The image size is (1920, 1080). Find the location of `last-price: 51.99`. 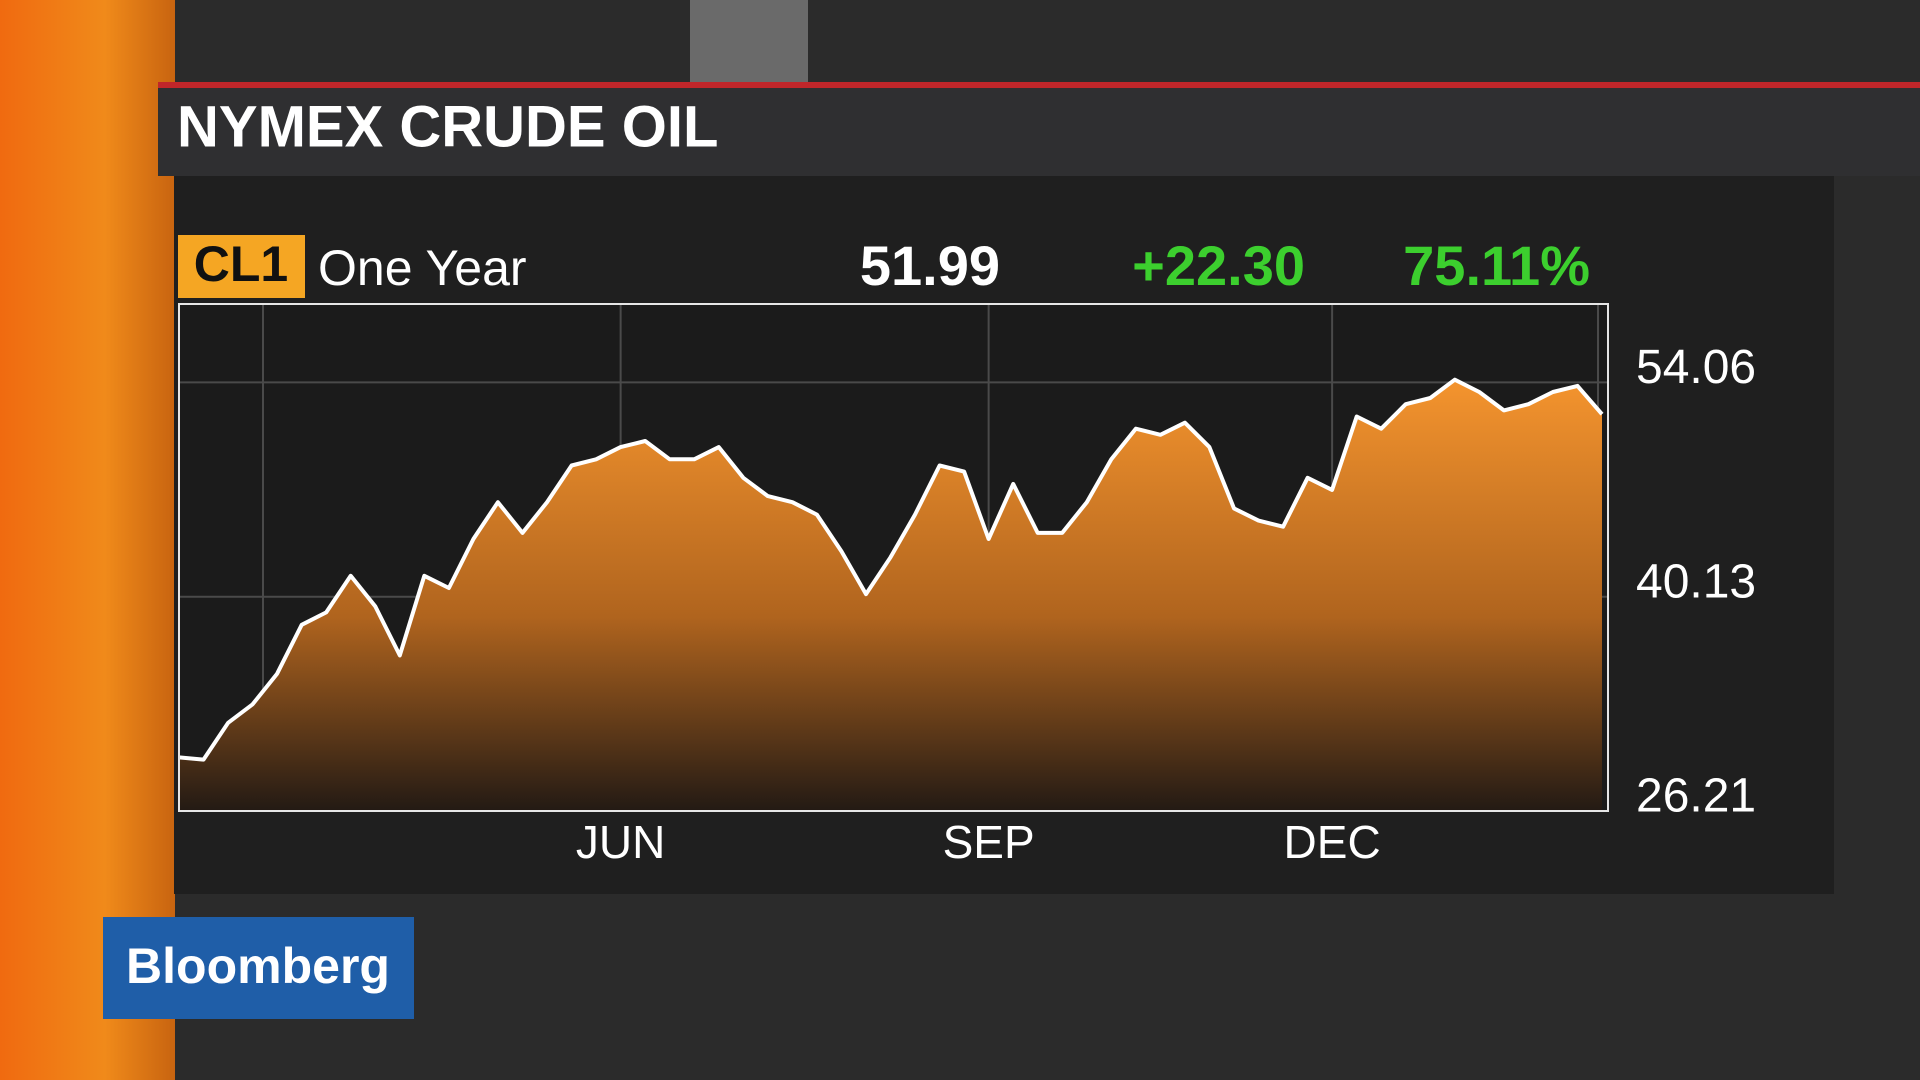

last-price: 51.99 is located at coordinates (930, 265).